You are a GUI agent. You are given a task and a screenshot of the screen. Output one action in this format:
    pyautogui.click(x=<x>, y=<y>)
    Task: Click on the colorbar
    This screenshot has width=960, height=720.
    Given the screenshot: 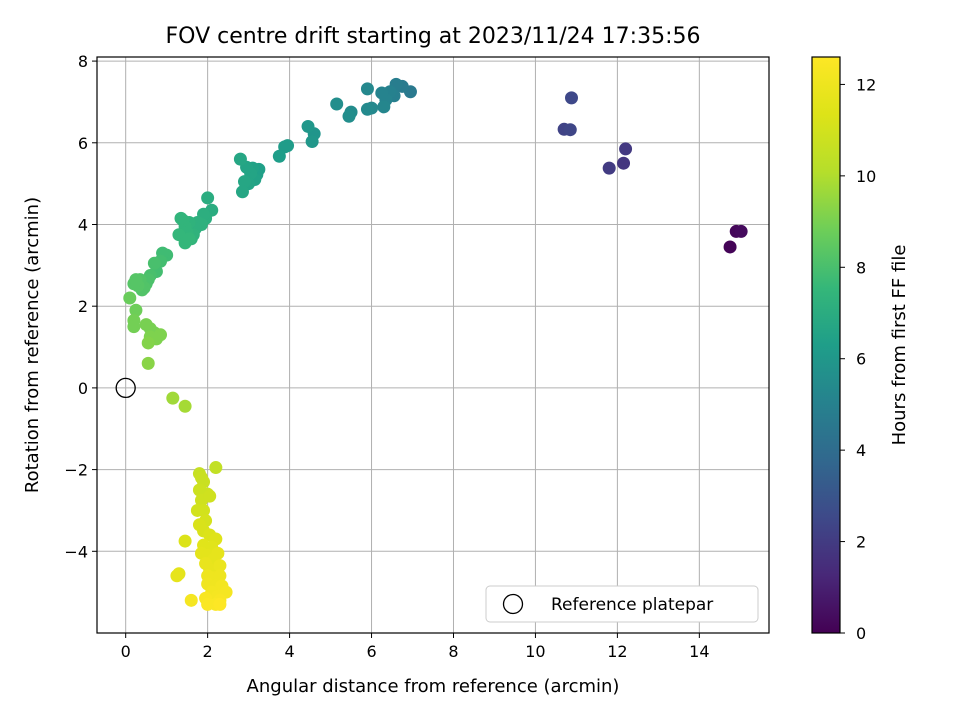 What is the action you would take?
    pyautogui.click(x=826, y=345)
    